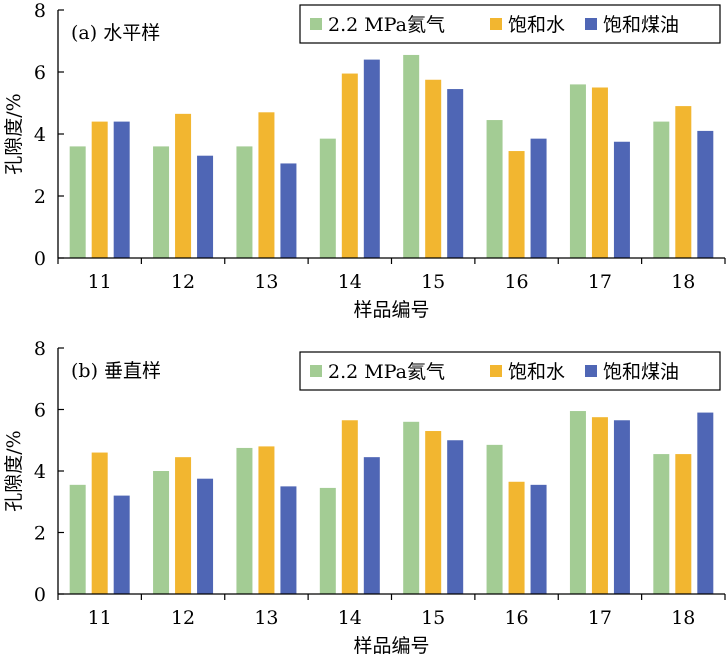 Image resolution: width=727 pixels, height=660 pixels. What do you see at coordinates (116, 371) in the screenshot?
I see `panel-title: (b) 垂直样` at bounding box center [116, 371].